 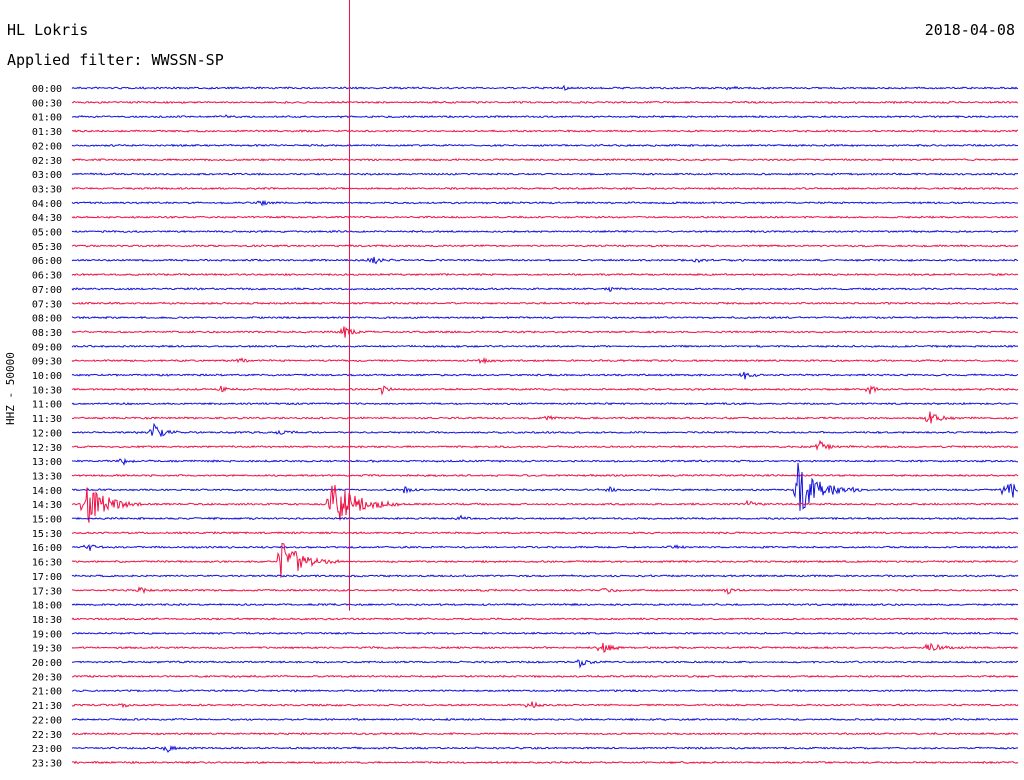 What do you see at coordinates (47, 118) in the screenshot?
I see `time-tick-label: 01:00` at bounding box center [47, 118].